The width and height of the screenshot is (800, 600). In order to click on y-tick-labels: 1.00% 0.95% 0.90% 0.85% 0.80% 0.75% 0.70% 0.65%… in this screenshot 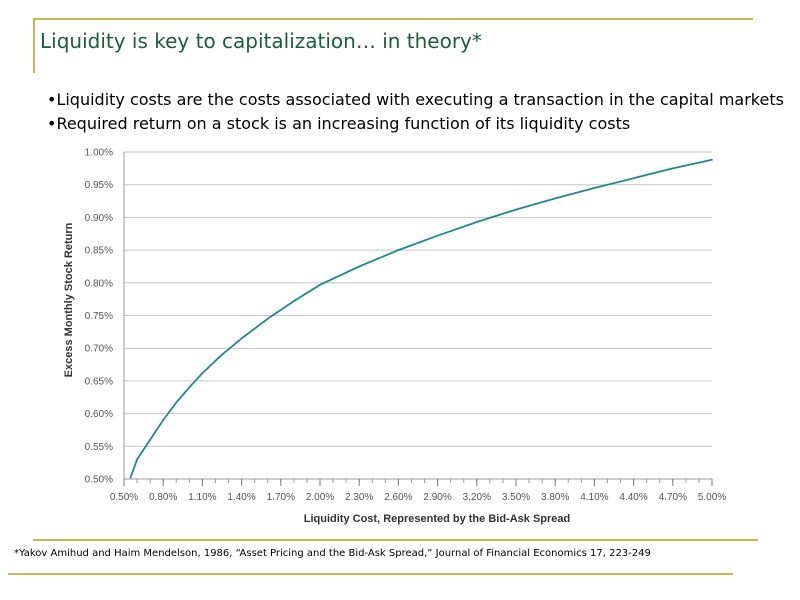, I will do `click(99, 317)`.